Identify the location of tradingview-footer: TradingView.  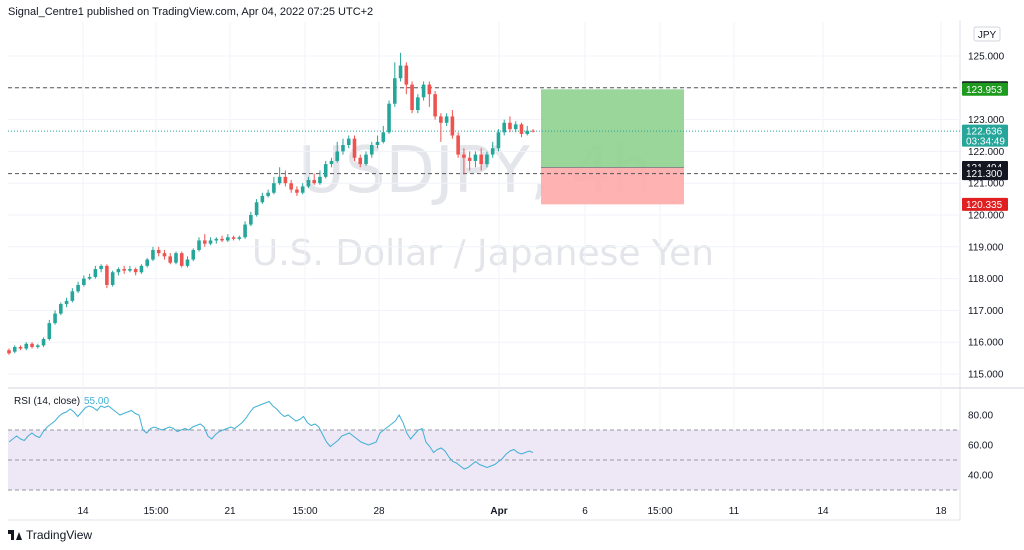
(50, 535).